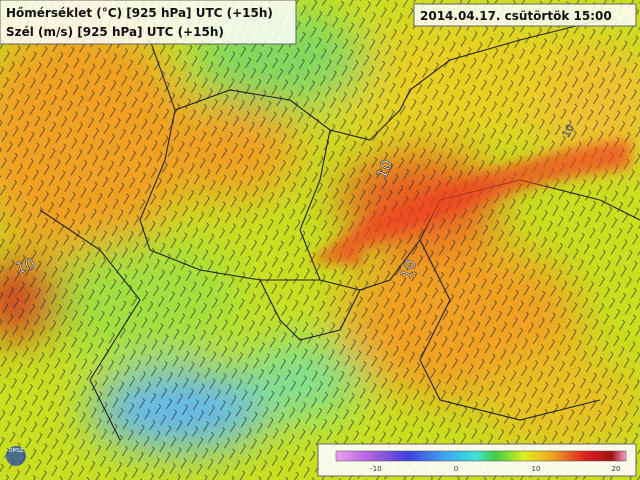 Image resolution: width=640 pixels, height=480 pixels. What do you see at coordinates (516, 16) in the screenshot?
I see `datetime: 2014.04.17. csütörtök 15:00` at bounding box center [516, 16].